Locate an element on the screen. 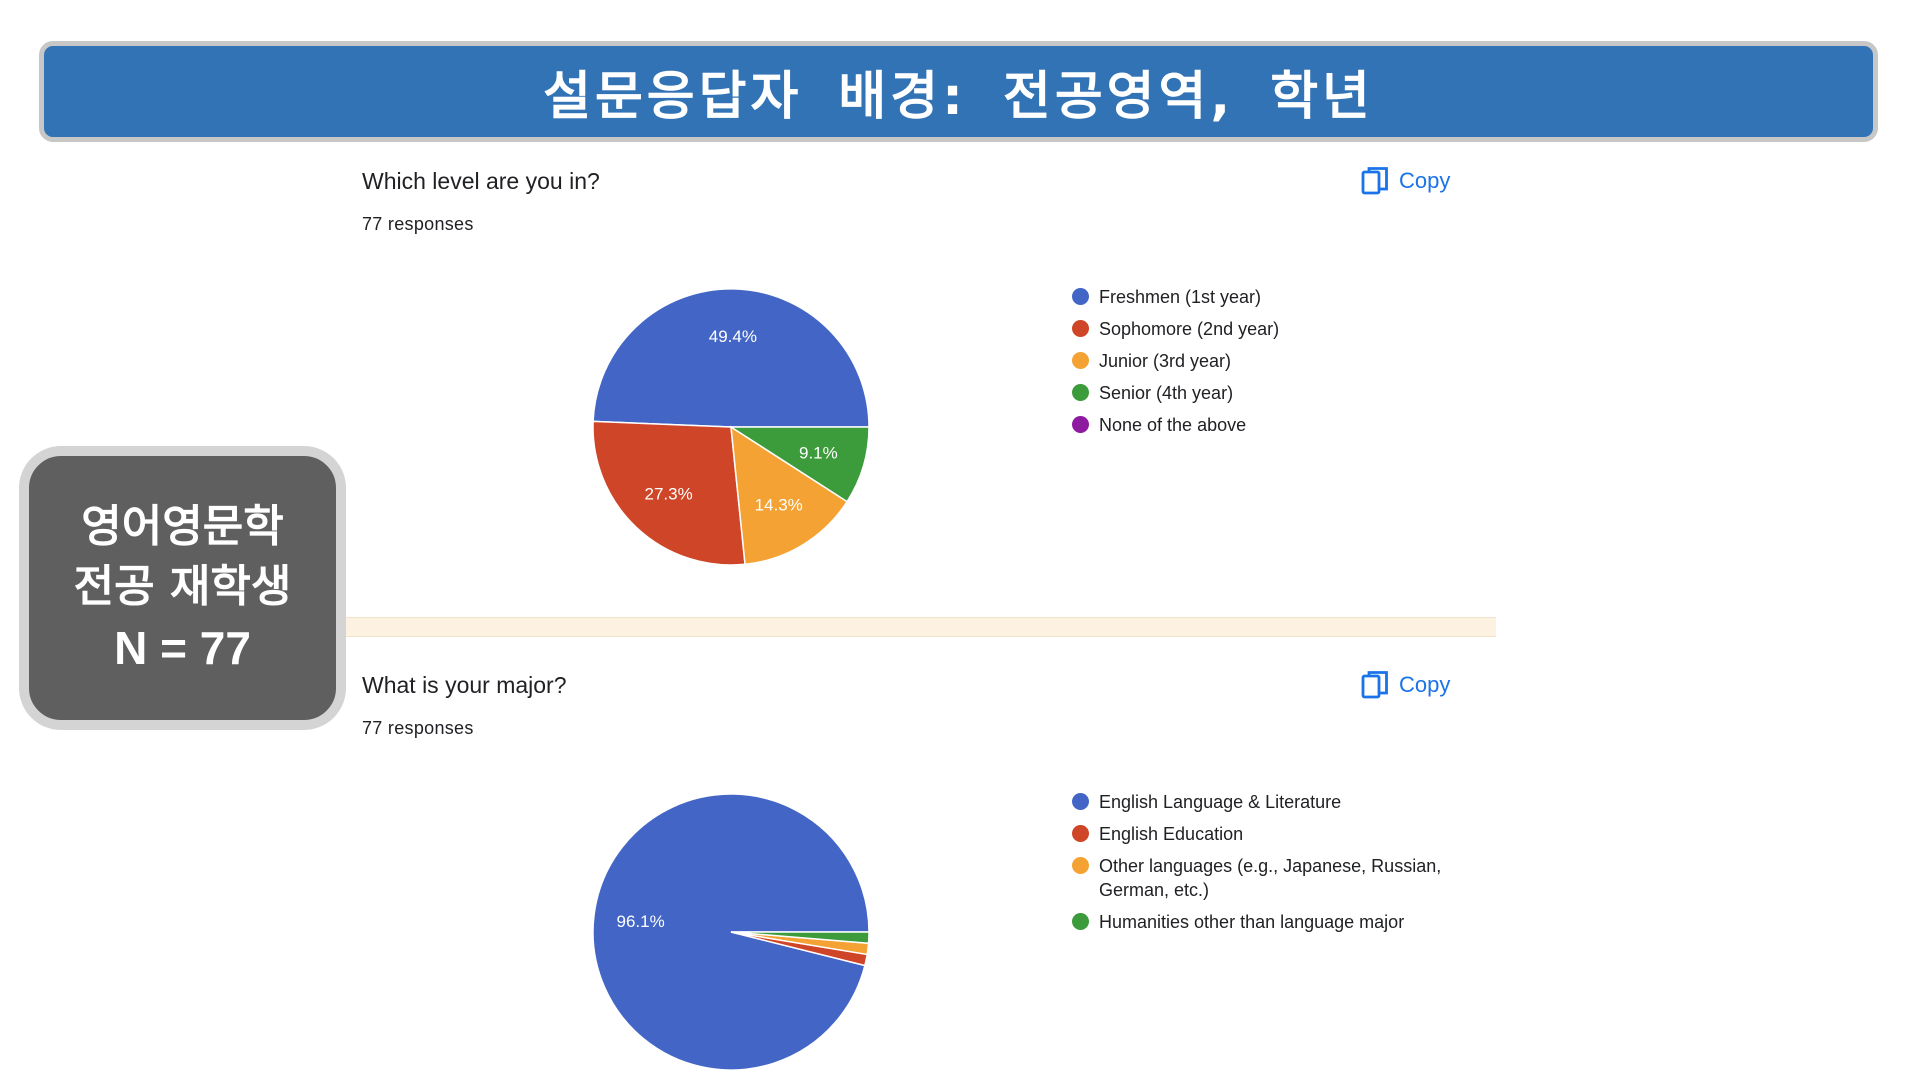  title-banner: 설문응답자 배경: 전공영역, 학년 is located at coordinates (958, 91).